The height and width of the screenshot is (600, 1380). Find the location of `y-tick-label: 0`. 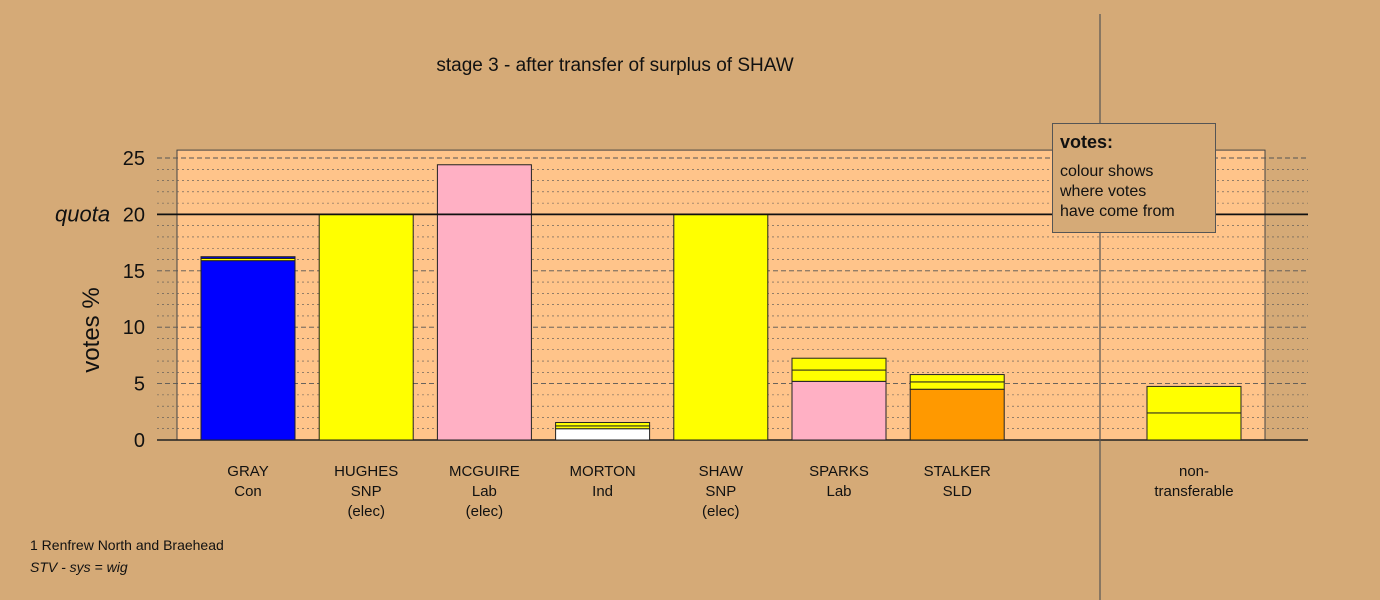

y-tick-label: 0 is located at coordinates (139, 441).